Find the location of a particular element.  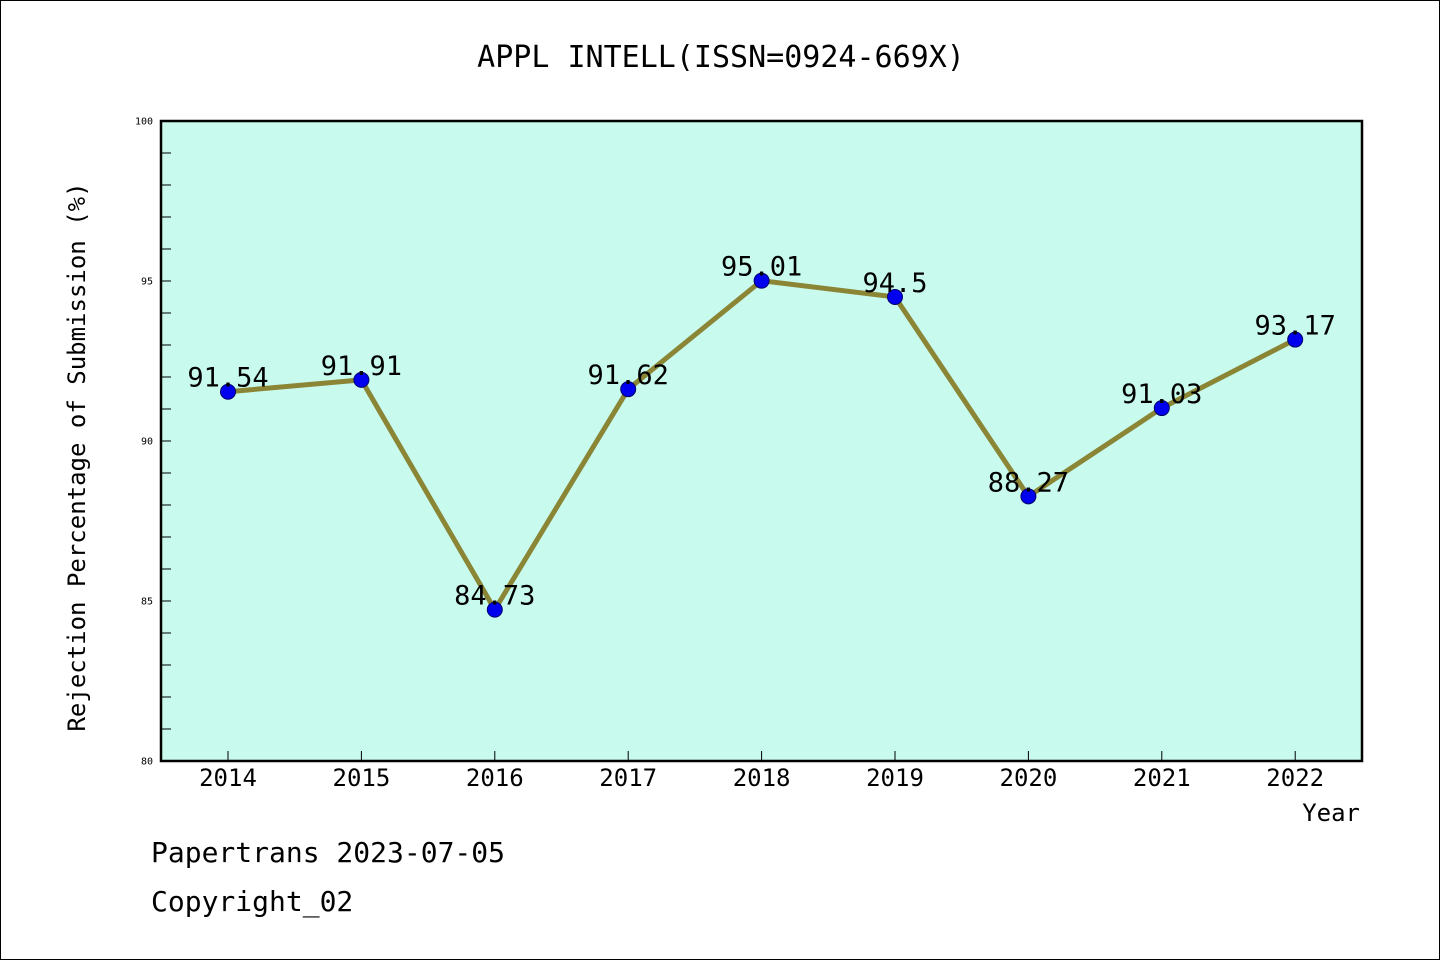

x-tick-label: 2015 is located at coordinates (362, 778).